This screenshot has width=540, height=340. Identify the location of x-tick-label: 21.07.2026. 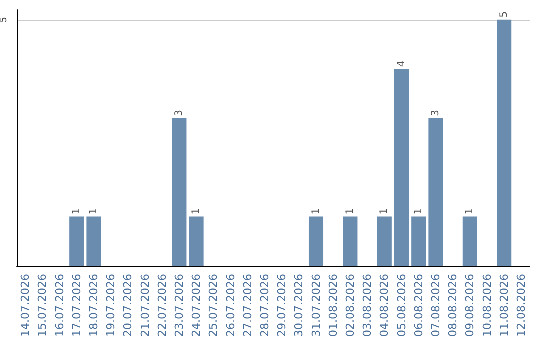
(145, 306).